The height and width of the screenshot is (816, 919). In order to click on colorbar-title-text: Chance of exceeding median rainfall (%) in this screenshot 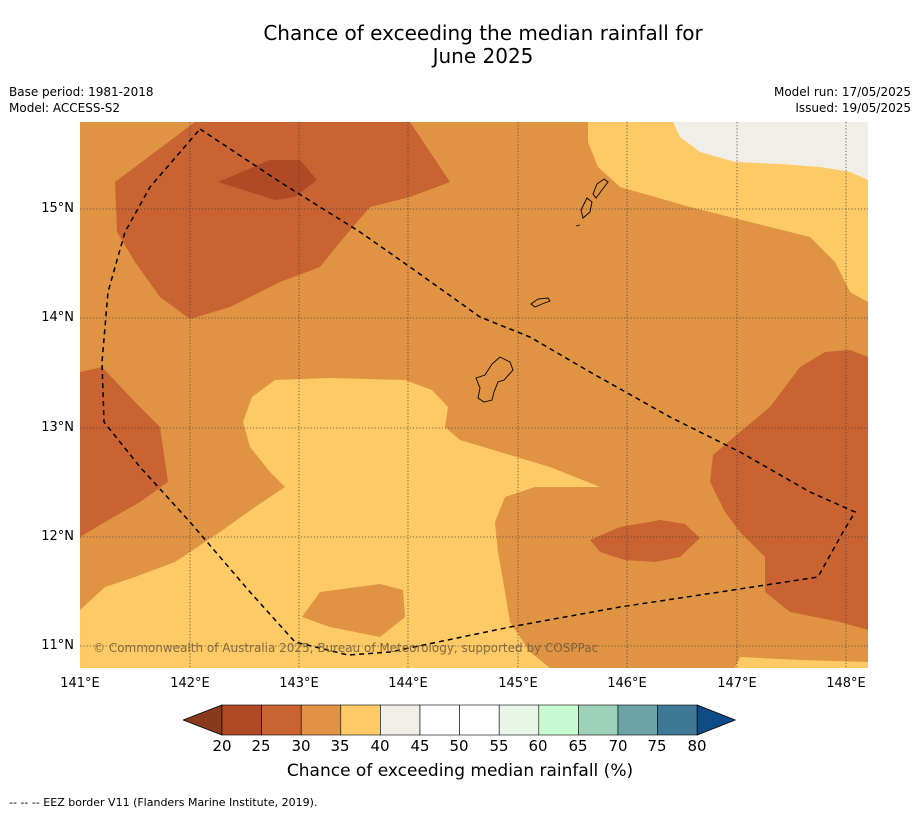, I will do `click(460, 771)`.